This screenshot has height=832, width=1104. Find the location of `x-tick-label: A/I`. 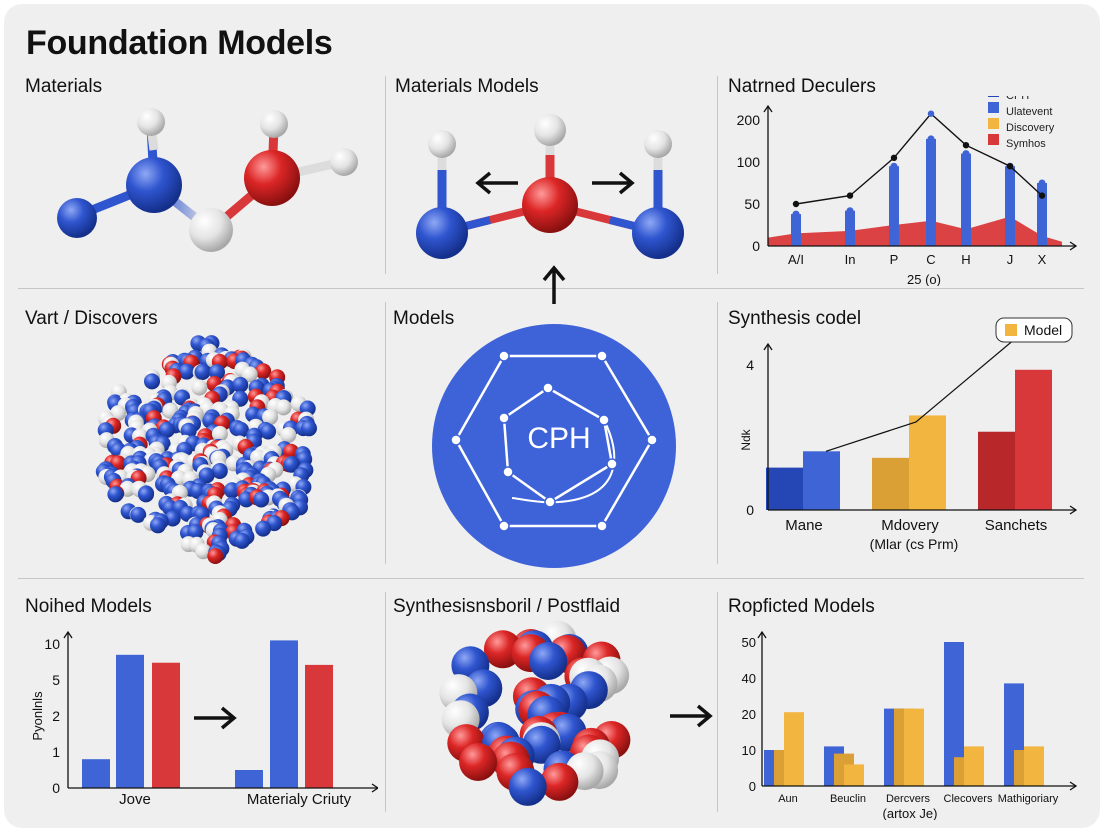

x-tick-label: A/I is located at coordinates (796, 259).